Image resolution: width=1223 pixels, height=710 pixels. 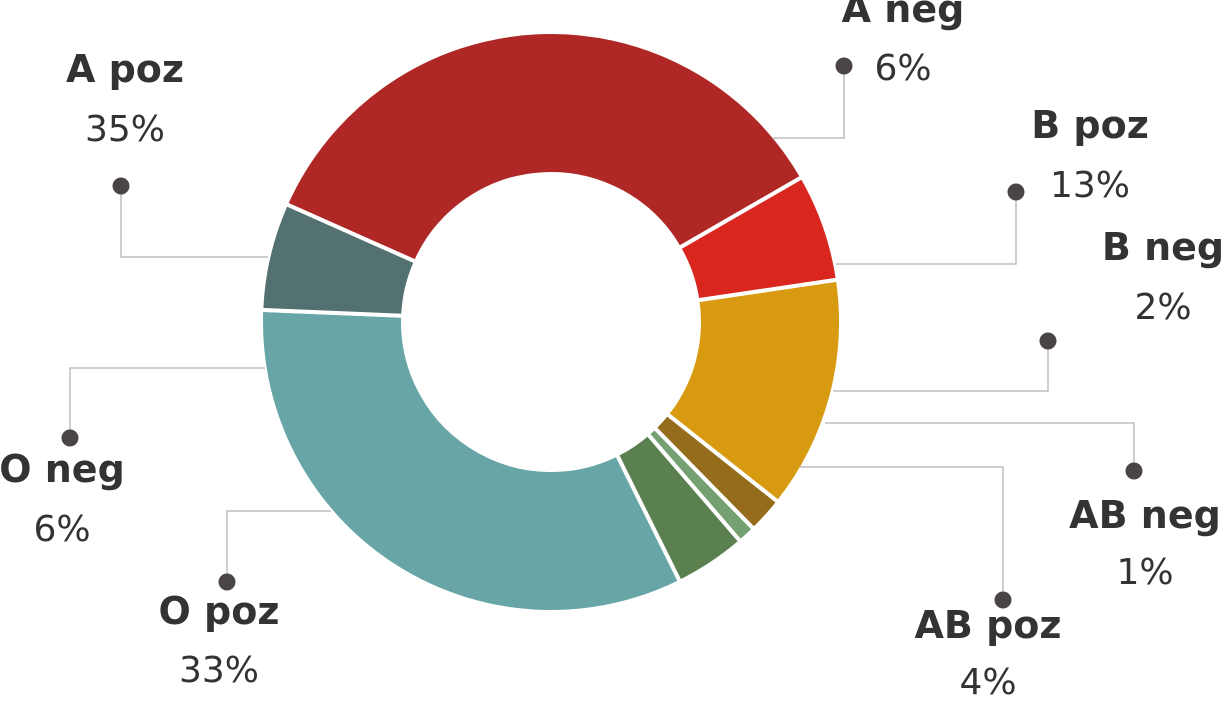 What do you see at coordinates (219, 670) in the screenshot?
I see `label-percent-o-poz: 33%` at bounding box center [219, 670].